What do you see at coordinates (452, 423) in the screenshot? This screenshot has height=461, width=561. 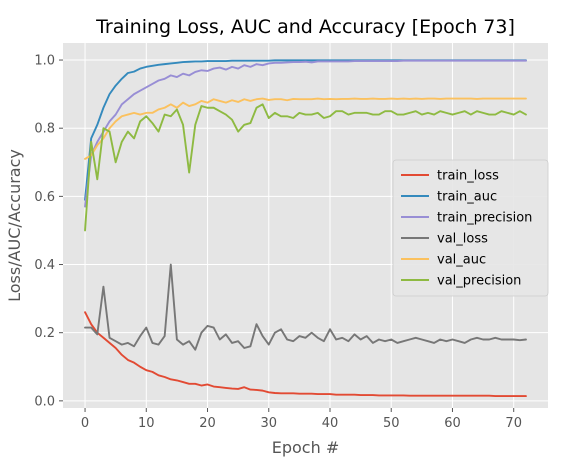 I see `x-tick-label: 60` at bounding box center [452, 423].